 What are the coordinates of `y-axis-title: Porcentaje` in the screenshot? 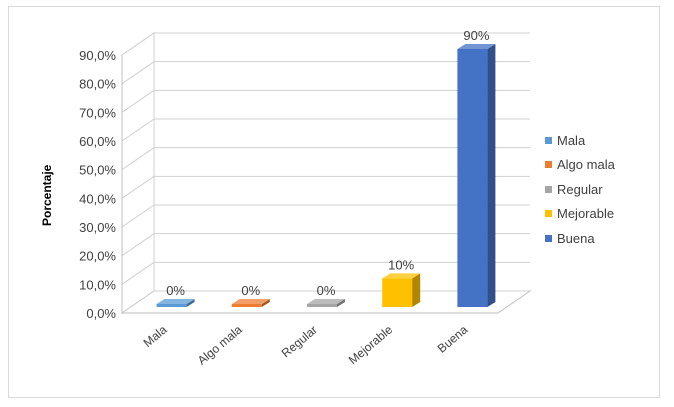 It's located at (47, 195).